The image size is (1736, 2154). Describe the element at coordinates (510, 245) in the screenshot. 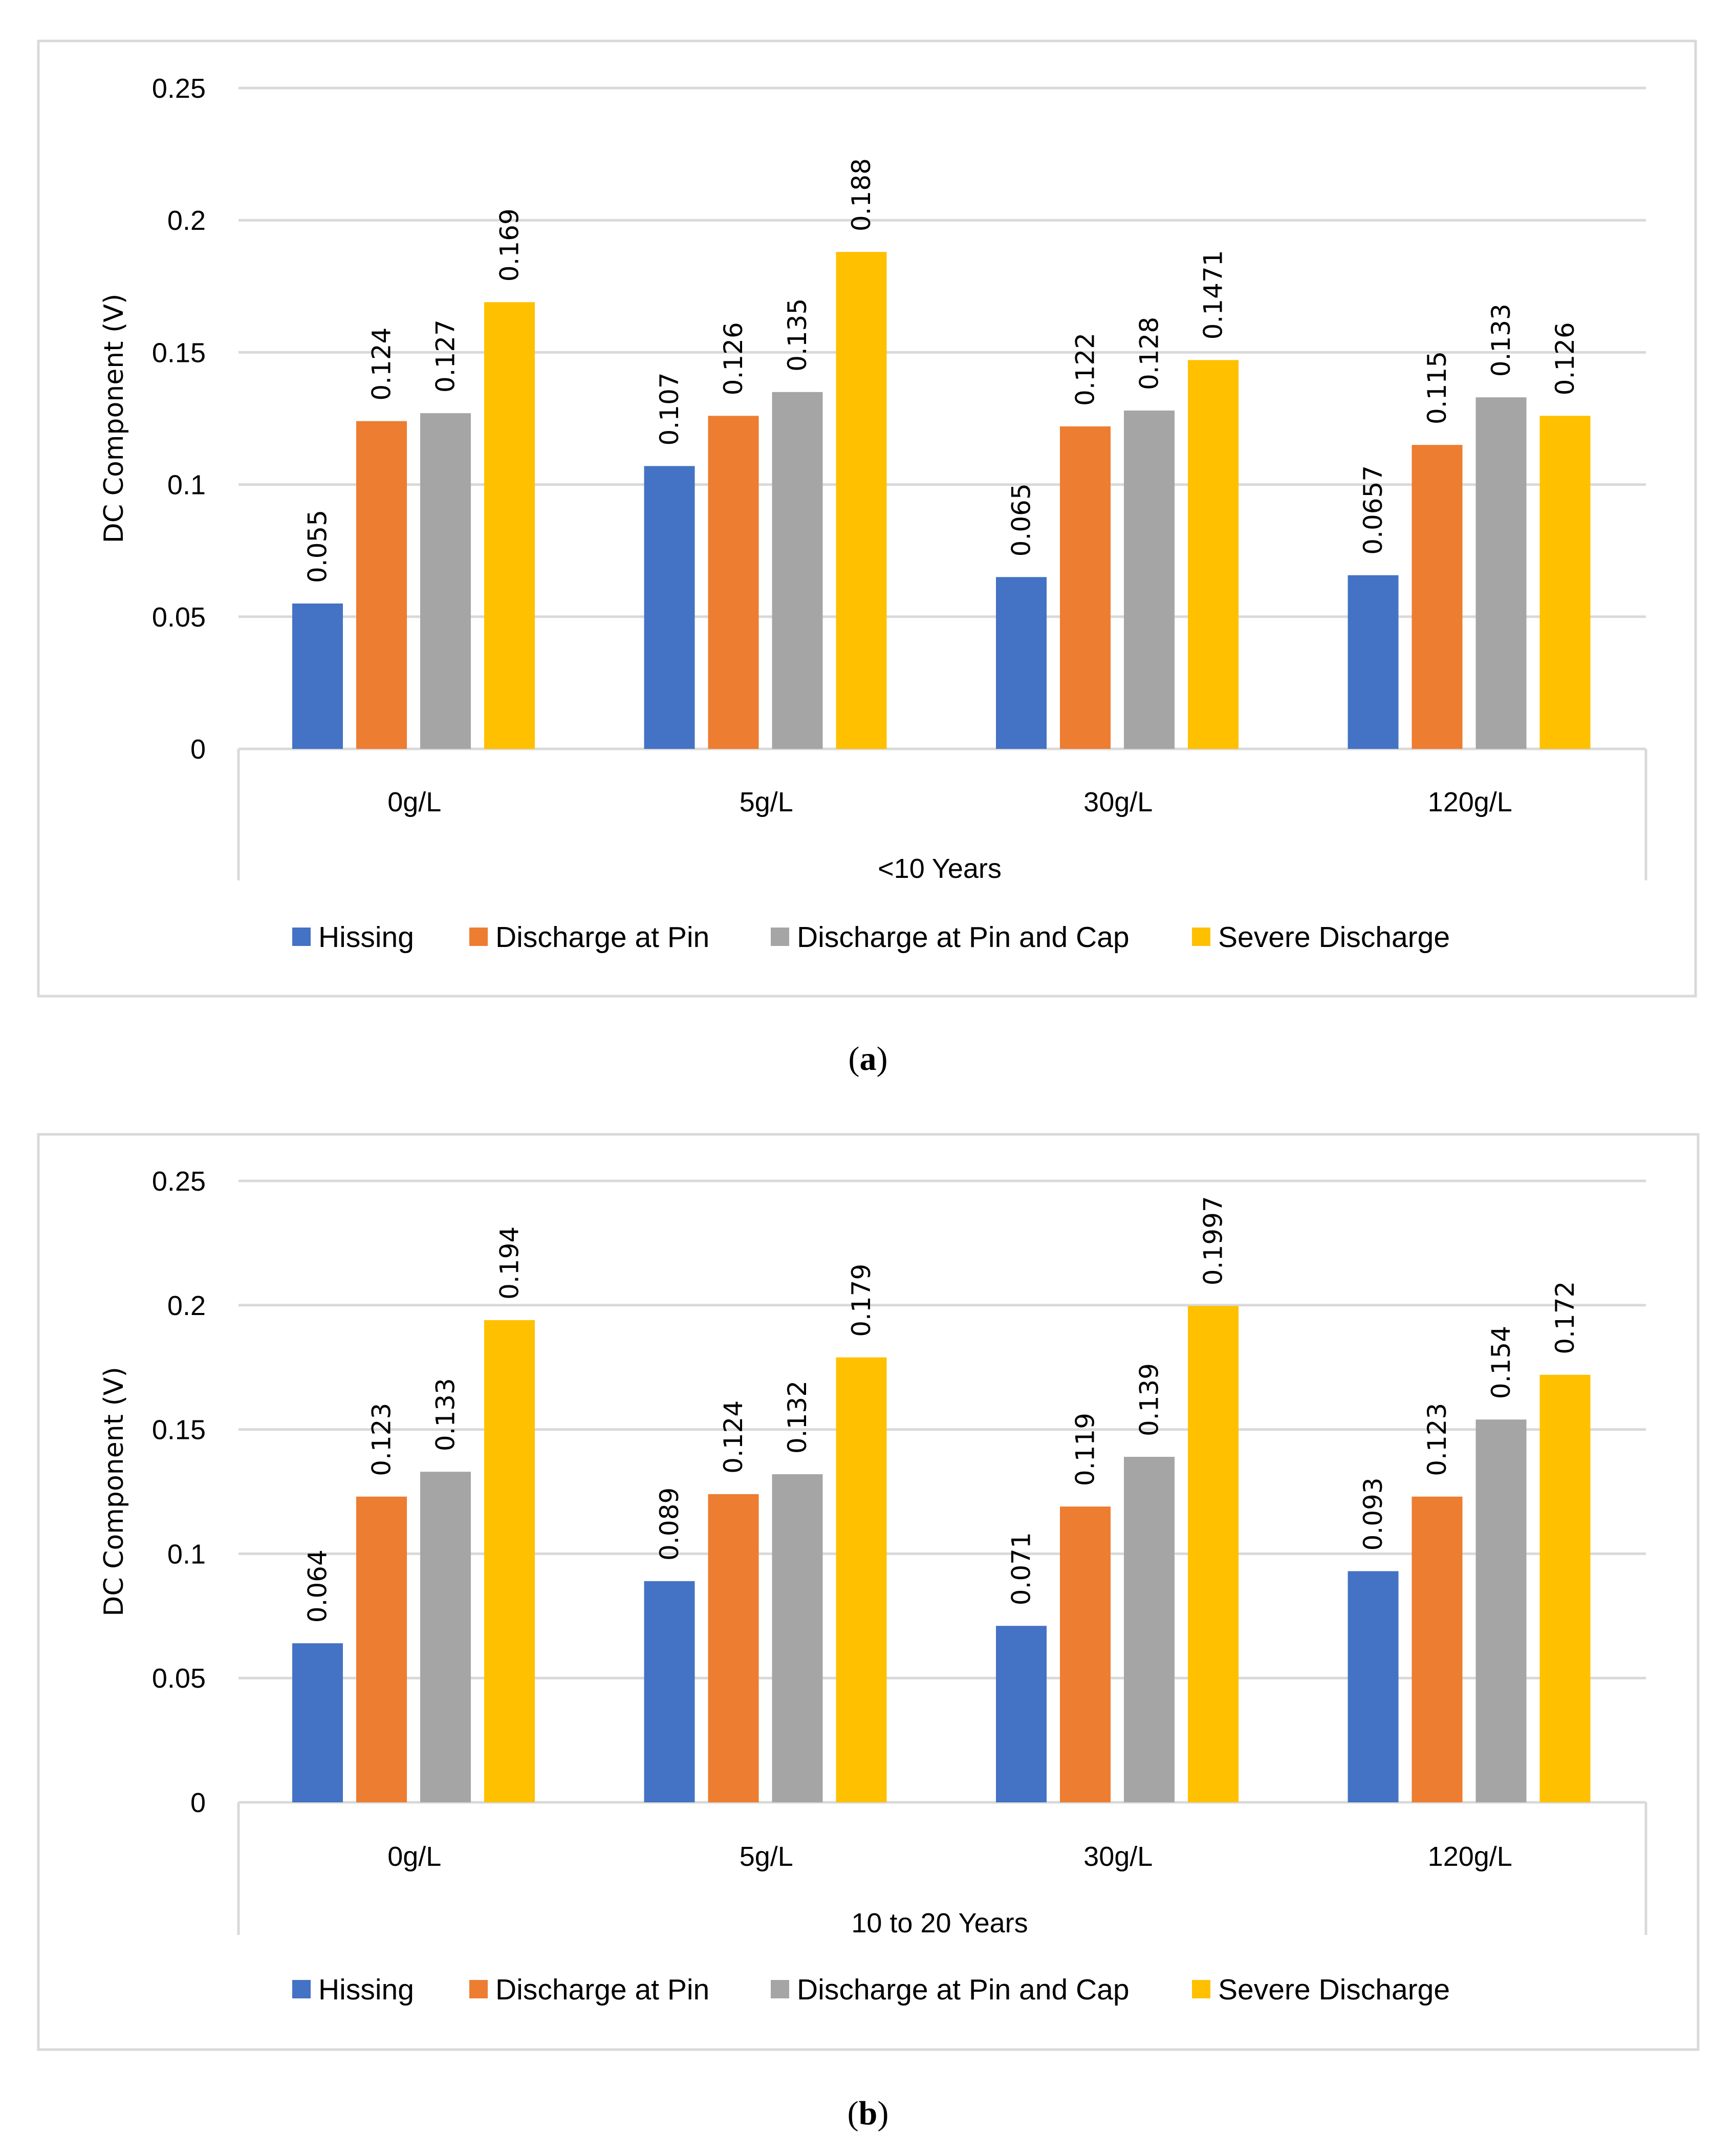

I see `data-label: 0.169` at that location.